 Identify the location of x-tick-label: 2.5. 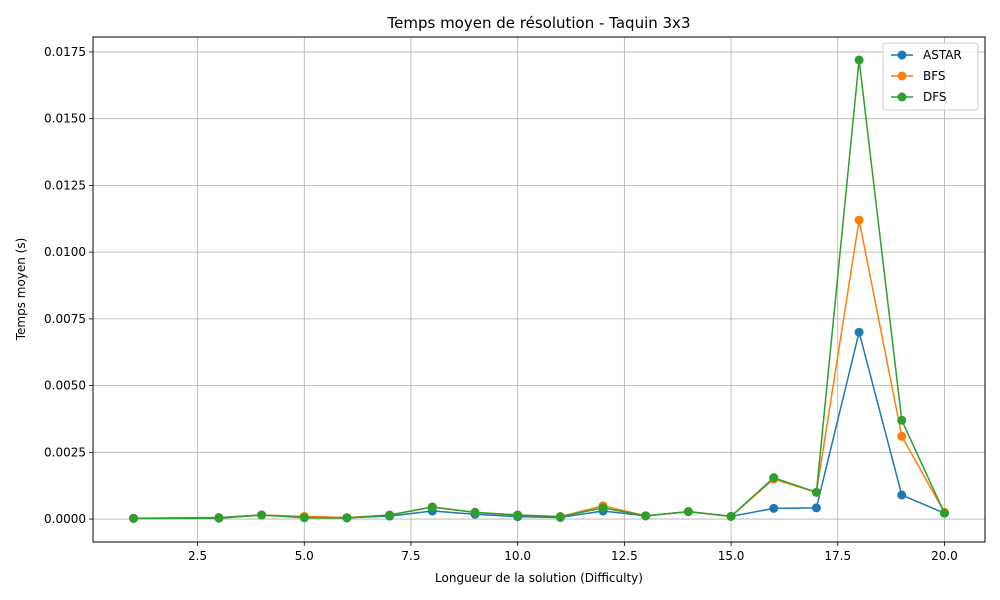
(197, 556).